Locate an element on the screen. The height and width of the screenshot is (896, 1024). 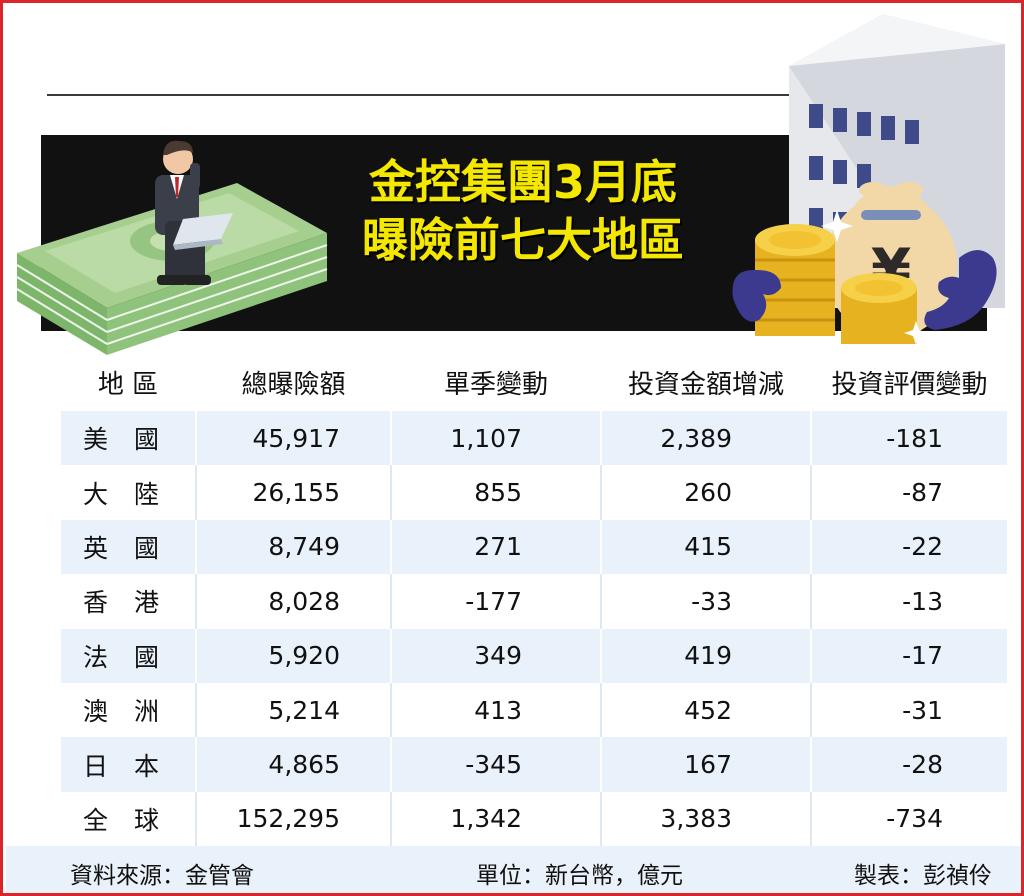
total-exposure-cell: 8,749 is located at coordinates (293, 547).